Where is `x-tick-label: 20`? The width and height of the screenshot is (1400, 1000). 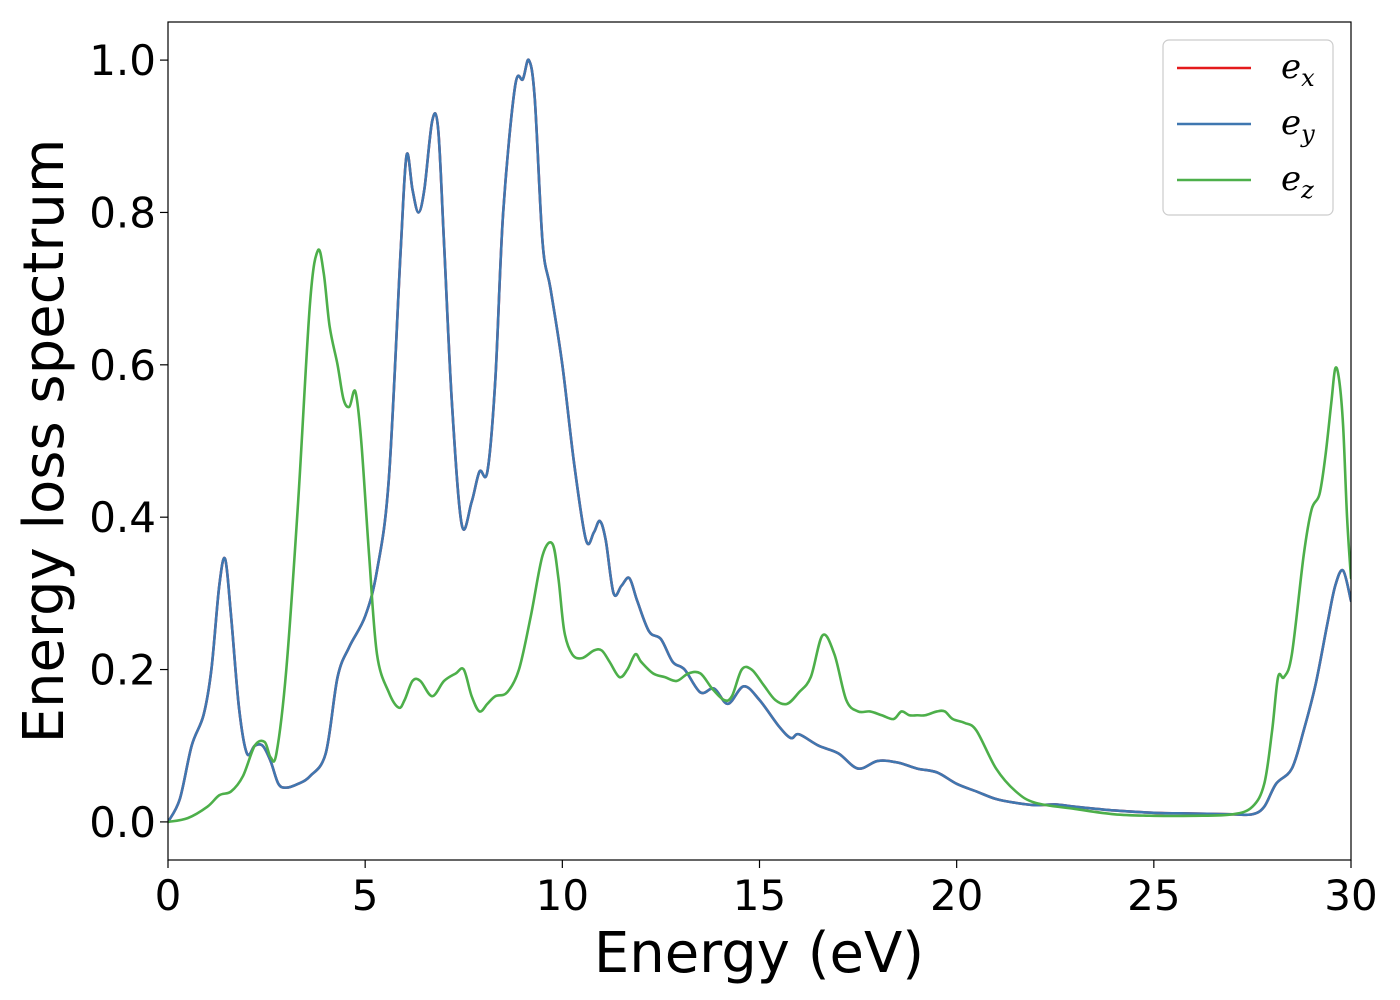
x-tick-label: 20 is located at coordinates (956, 895).